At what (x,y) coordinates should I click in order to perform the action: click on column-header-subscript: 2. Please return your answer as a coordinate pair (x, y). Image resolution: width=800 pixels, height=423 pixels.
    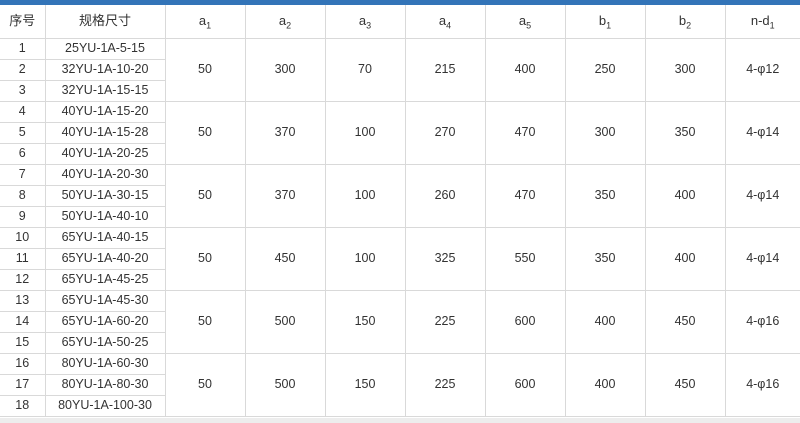
    Looking at the image, I should click on (289, 25).